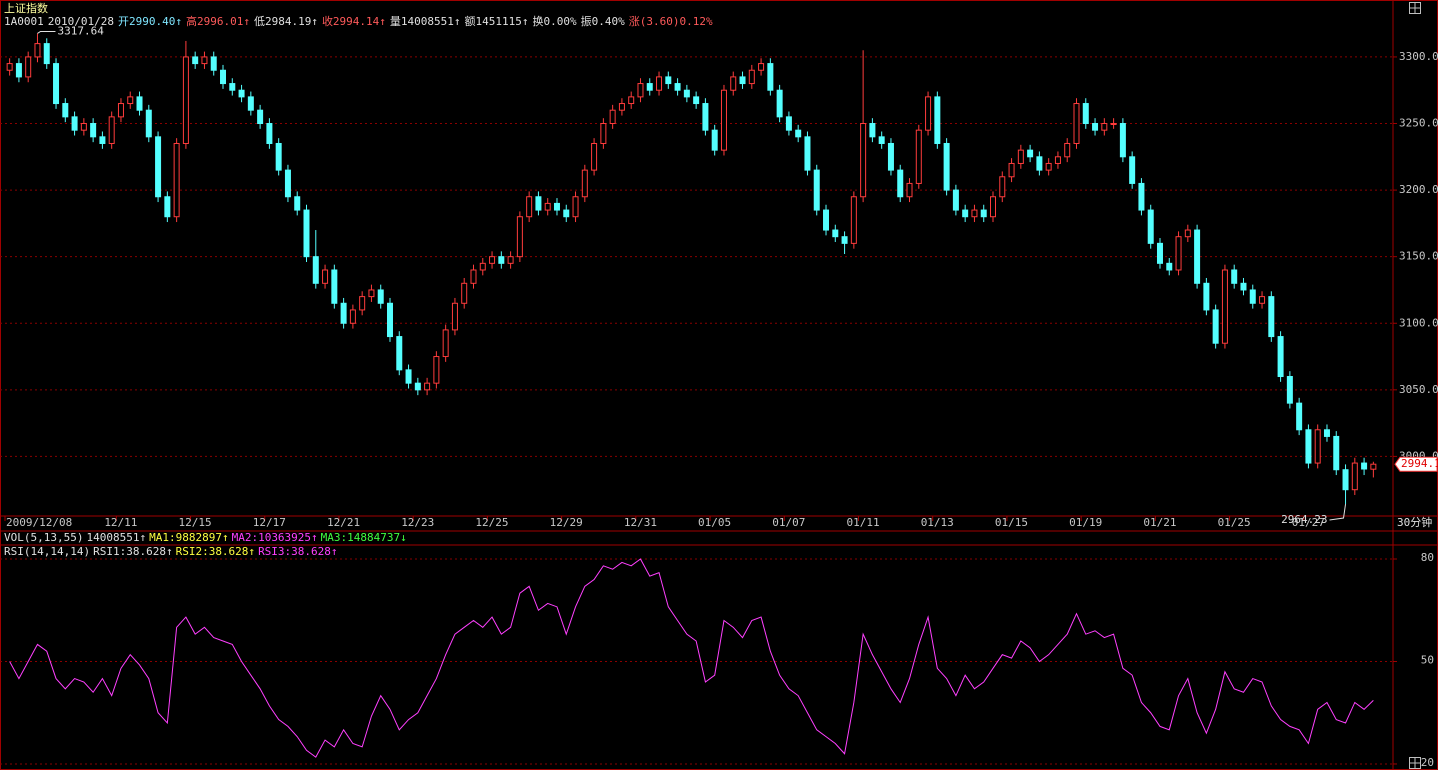  Describe the element at coordinates (417, 522) in the screenshot. I see `x-tick-label: 12/23` at that location.